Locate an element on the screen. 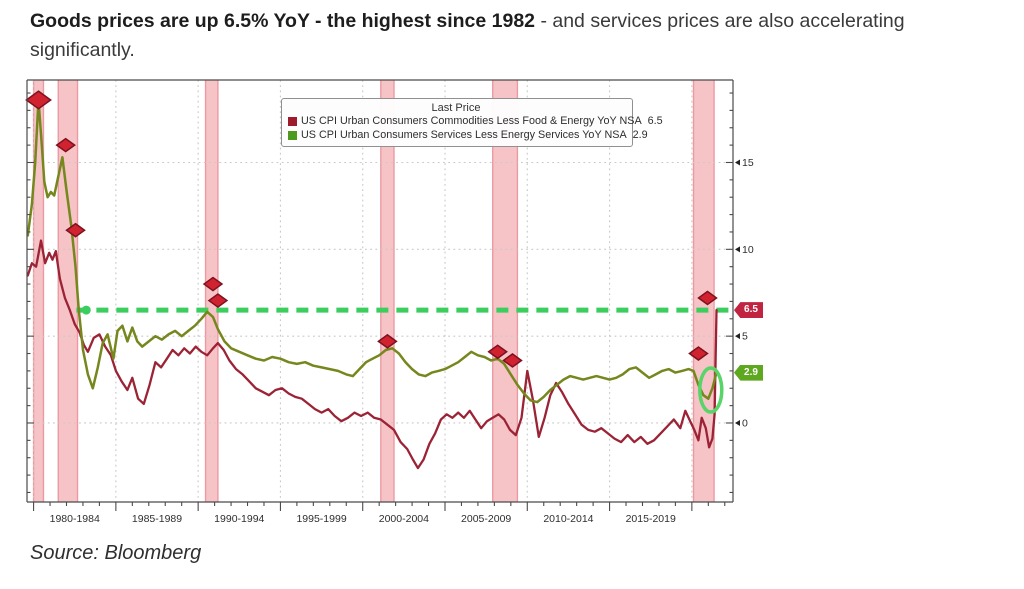  svg-text: 1980-1984 is located at coordinates (75, 519).